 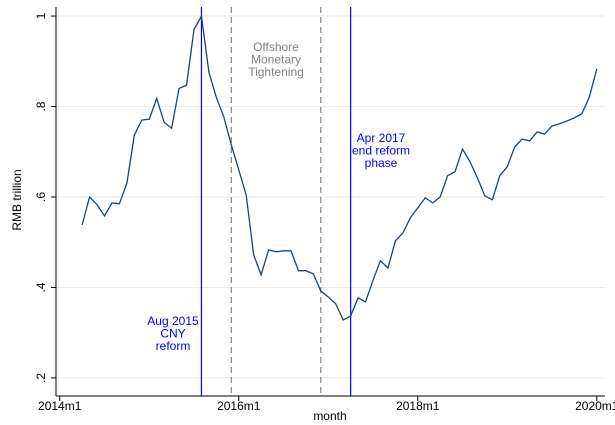 What do you see at coordinates (276, 60) in the screenshot?
I see `annotation-text: Monetary` at bounding box center [276, 60].